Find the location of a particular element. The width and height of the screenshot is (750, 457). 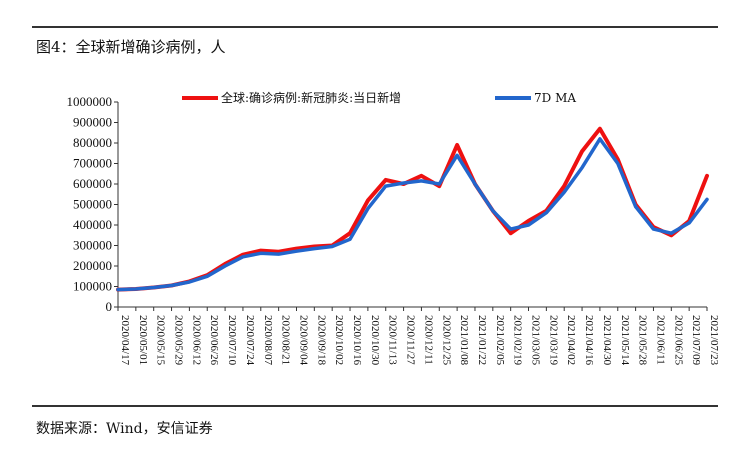

x-tick-label: 2020/06/12 is located at coordinates (196, 340).